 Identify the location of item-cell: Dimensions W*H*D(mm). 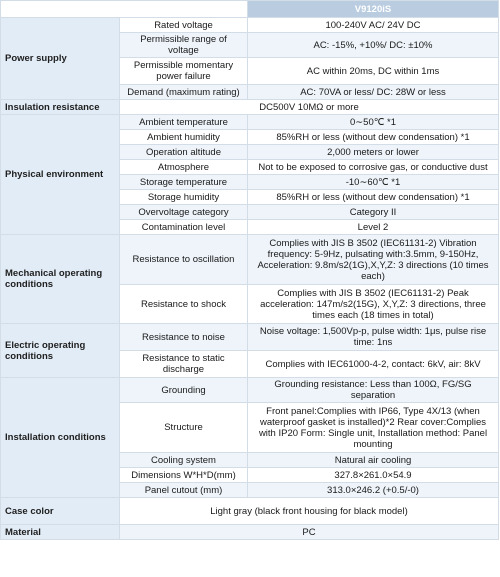
(183, 475).